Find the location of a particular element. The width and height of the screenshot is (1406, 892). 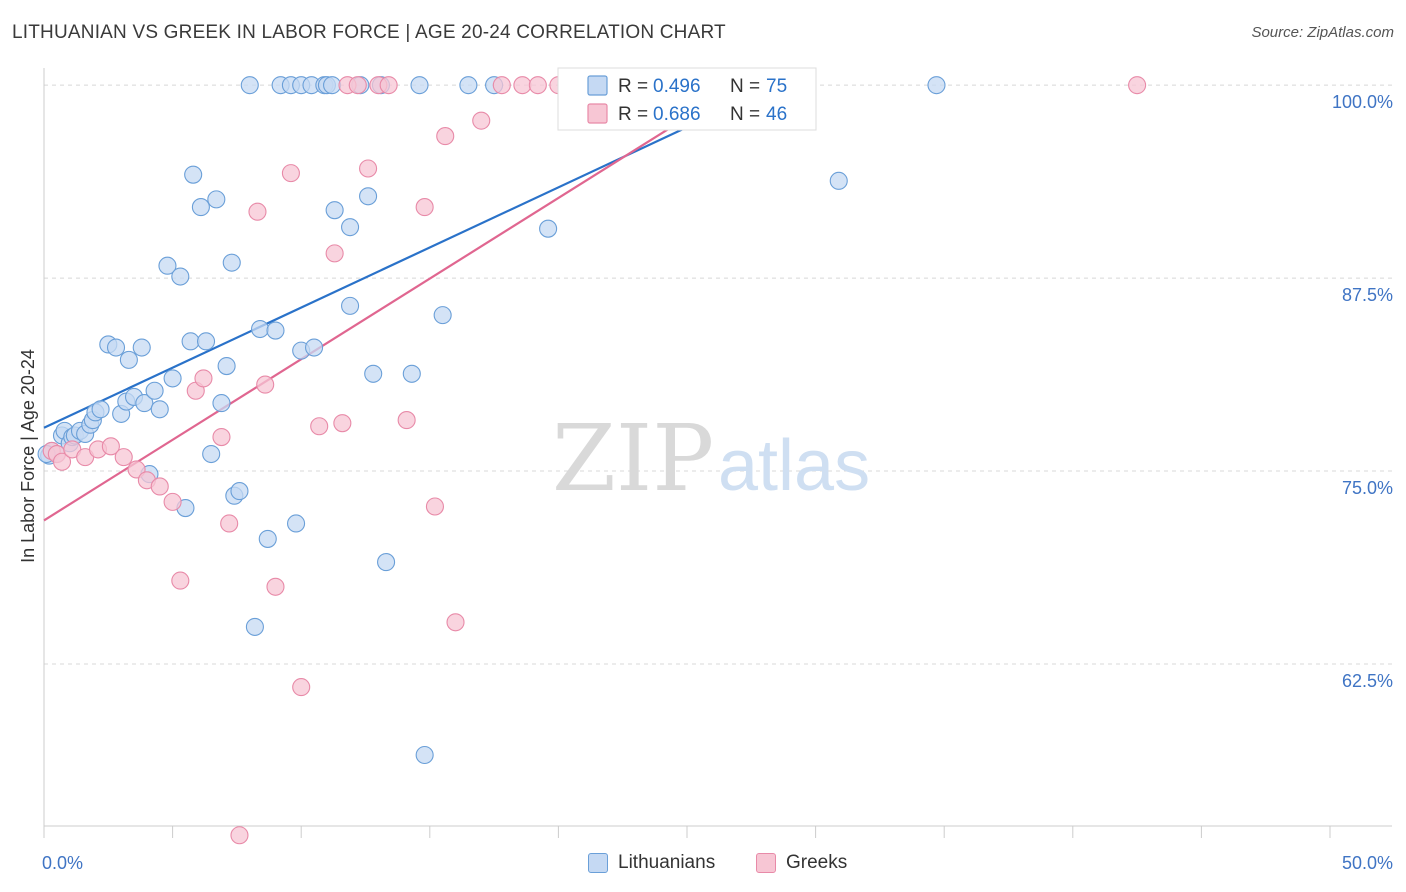

y-tick-labels: 100.0% 87.5% 75.0% 62.5% is located at coordinates (1362, 391).